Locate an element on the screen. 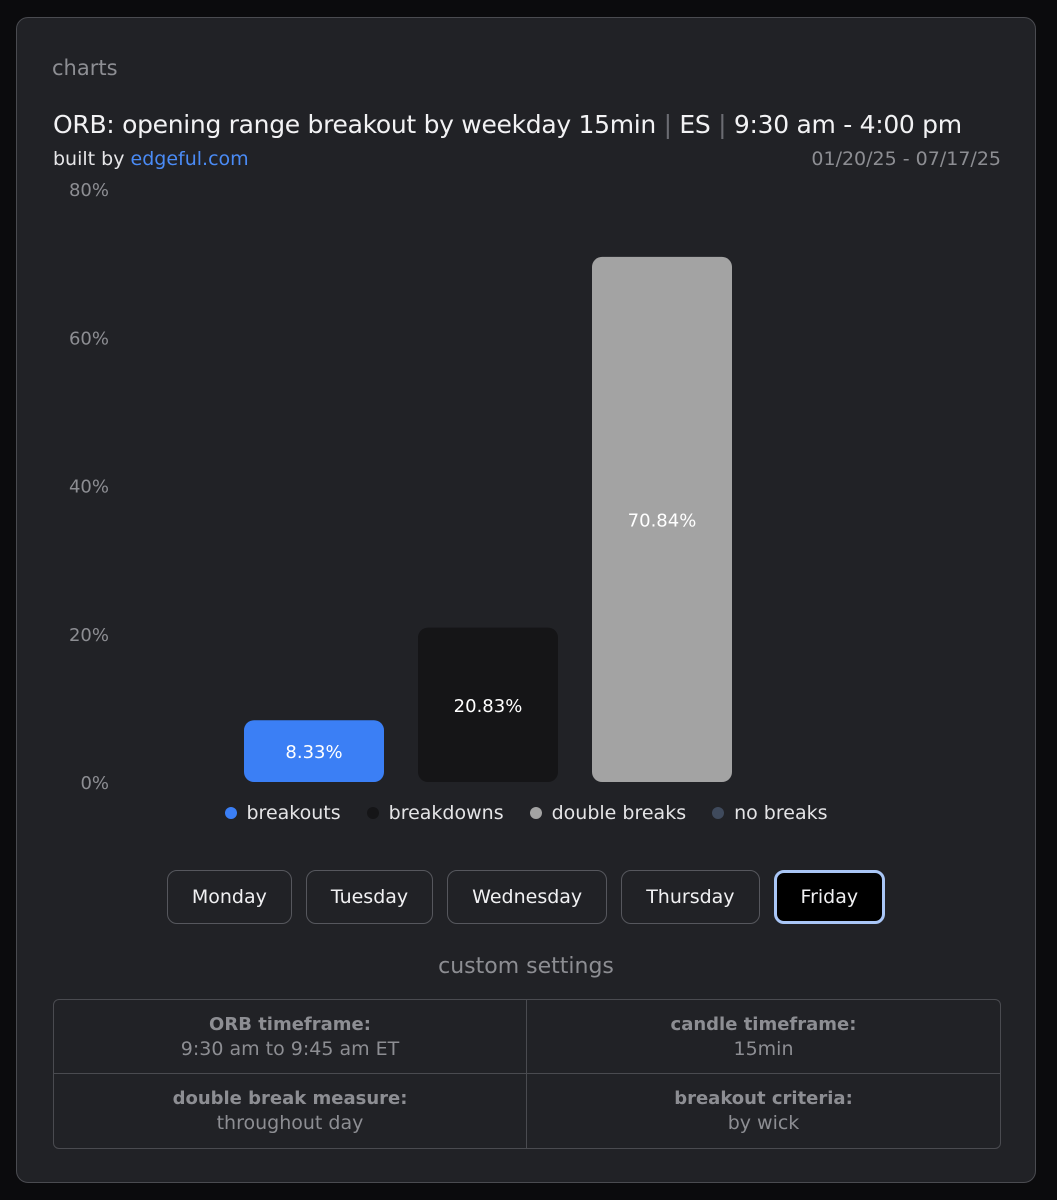 The width and height of the screenshot is (1057, 1200). y-tick-label: 40% is located at coordinates (89, 487).